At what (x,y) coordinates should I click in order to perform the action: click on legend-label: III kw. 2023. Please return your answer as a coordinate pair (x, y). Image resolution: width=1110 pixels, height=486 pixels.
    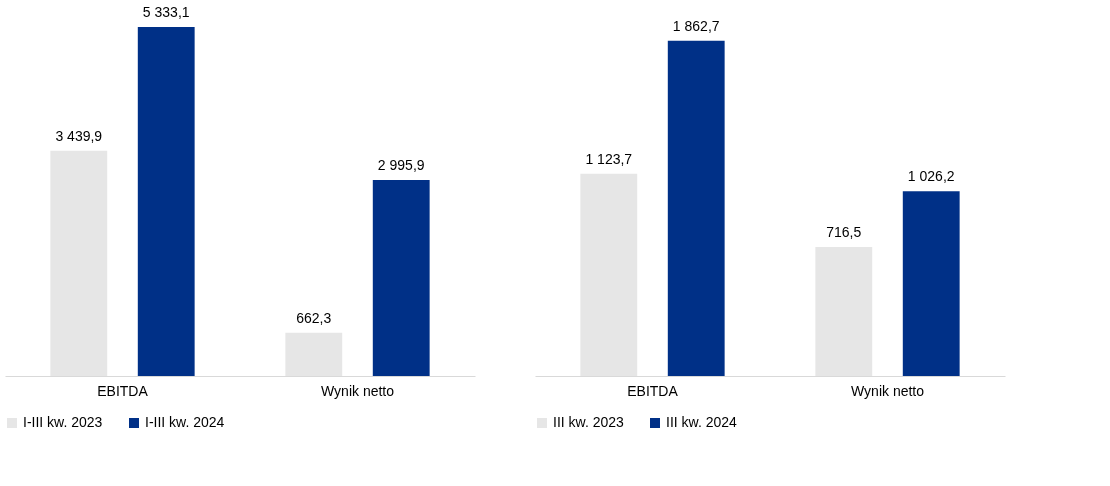
    Looking at the image, I should click on (589, 422).